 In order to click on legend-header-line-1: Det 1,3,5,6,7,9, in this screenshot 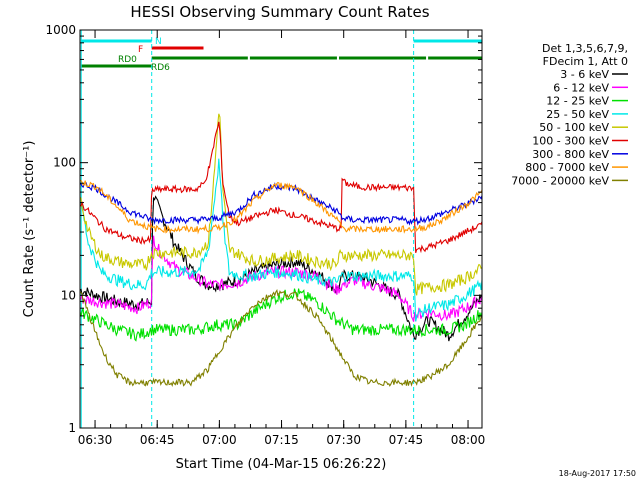, I will do `click(585, 48)`.